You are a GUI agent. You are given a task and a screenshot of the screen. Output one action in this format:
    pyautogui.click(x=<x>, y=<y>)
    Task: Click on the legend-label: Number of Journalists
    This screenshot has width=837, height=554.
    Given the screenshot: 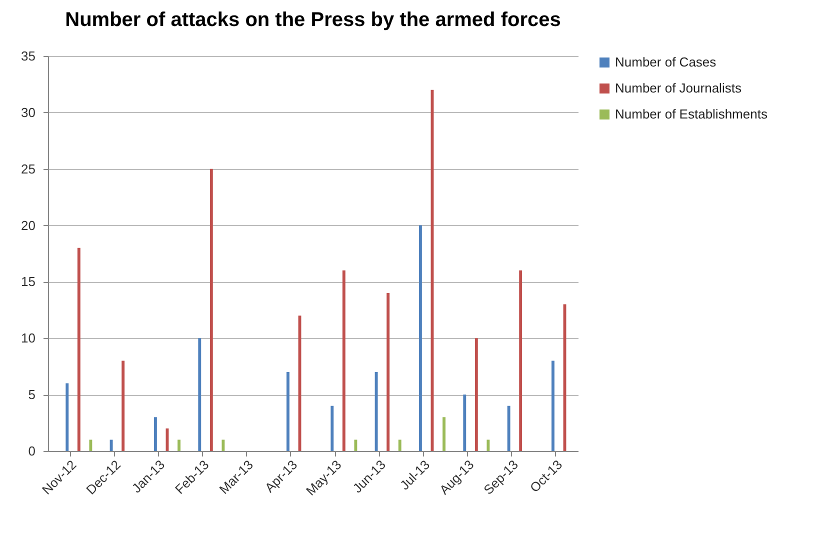 What is the action you would take?
    pyautogui.click(x=678, y=88)
    